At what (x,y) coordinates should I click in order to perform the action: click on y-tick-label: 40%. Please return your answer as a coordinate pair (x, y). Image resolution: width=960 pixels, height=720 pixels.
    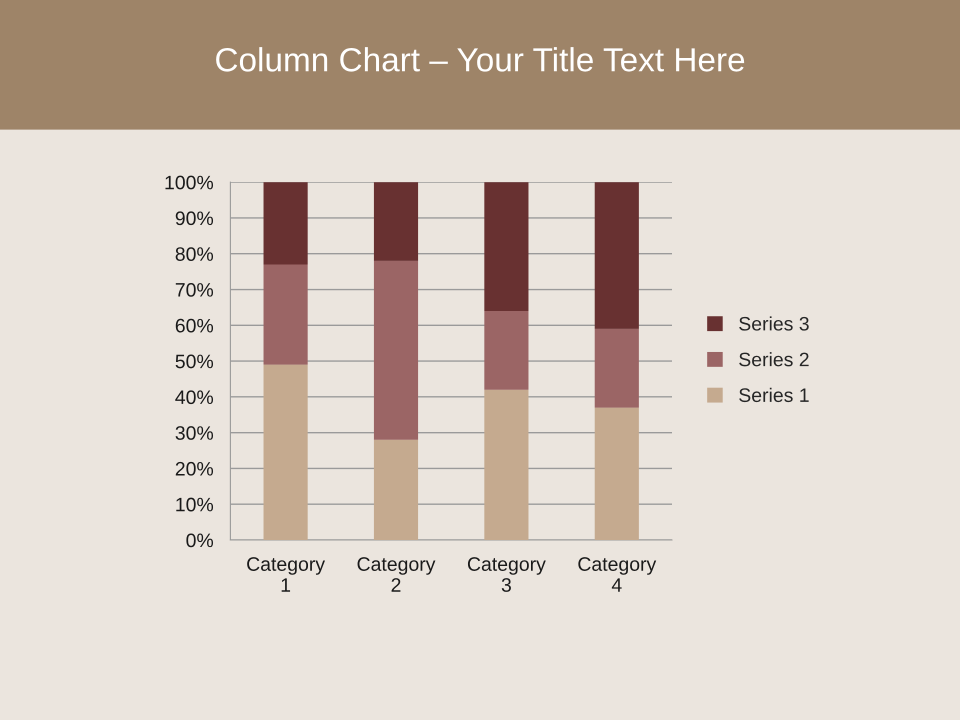
    Looking at the image, I should click on (194, 397).